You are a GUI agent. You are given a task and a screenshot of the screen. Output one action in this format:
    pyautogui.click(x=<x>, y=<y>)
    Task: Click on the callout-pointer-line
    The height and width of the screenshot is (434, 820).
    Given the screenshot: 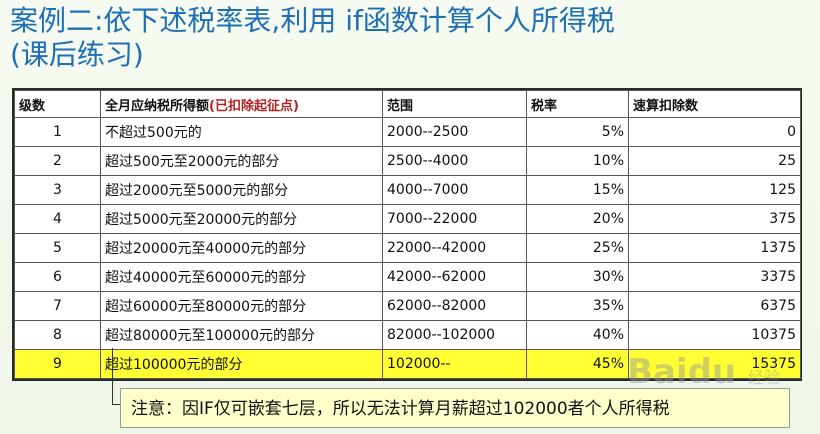 What is the action you would take?
    pyautogui.click(x=112, y=376)
    